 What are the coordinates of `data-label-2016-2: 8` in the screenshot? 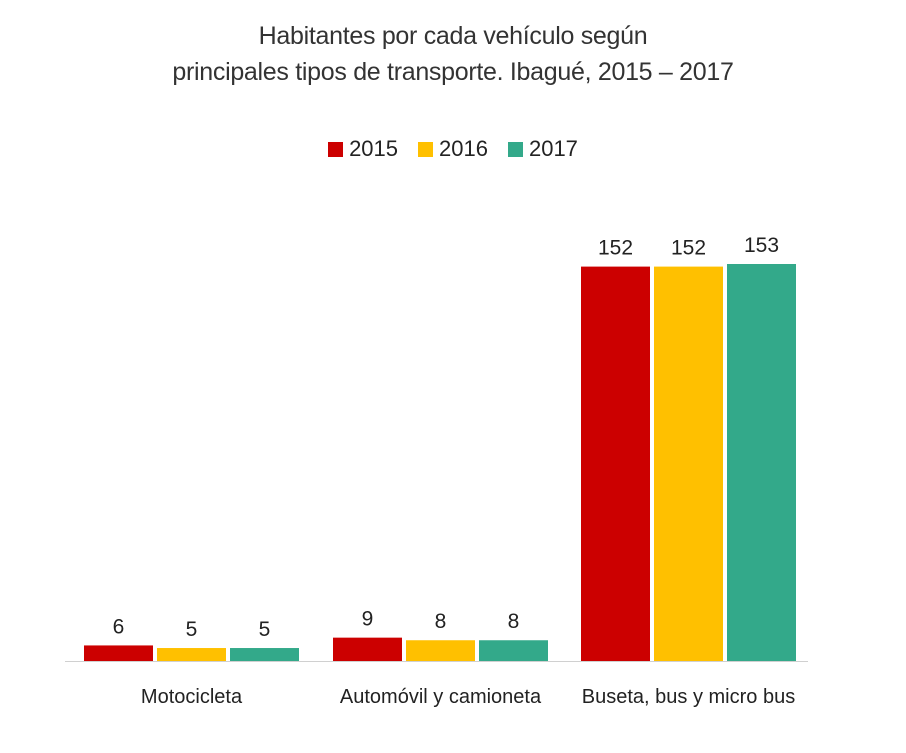 It's located at (441, 621).